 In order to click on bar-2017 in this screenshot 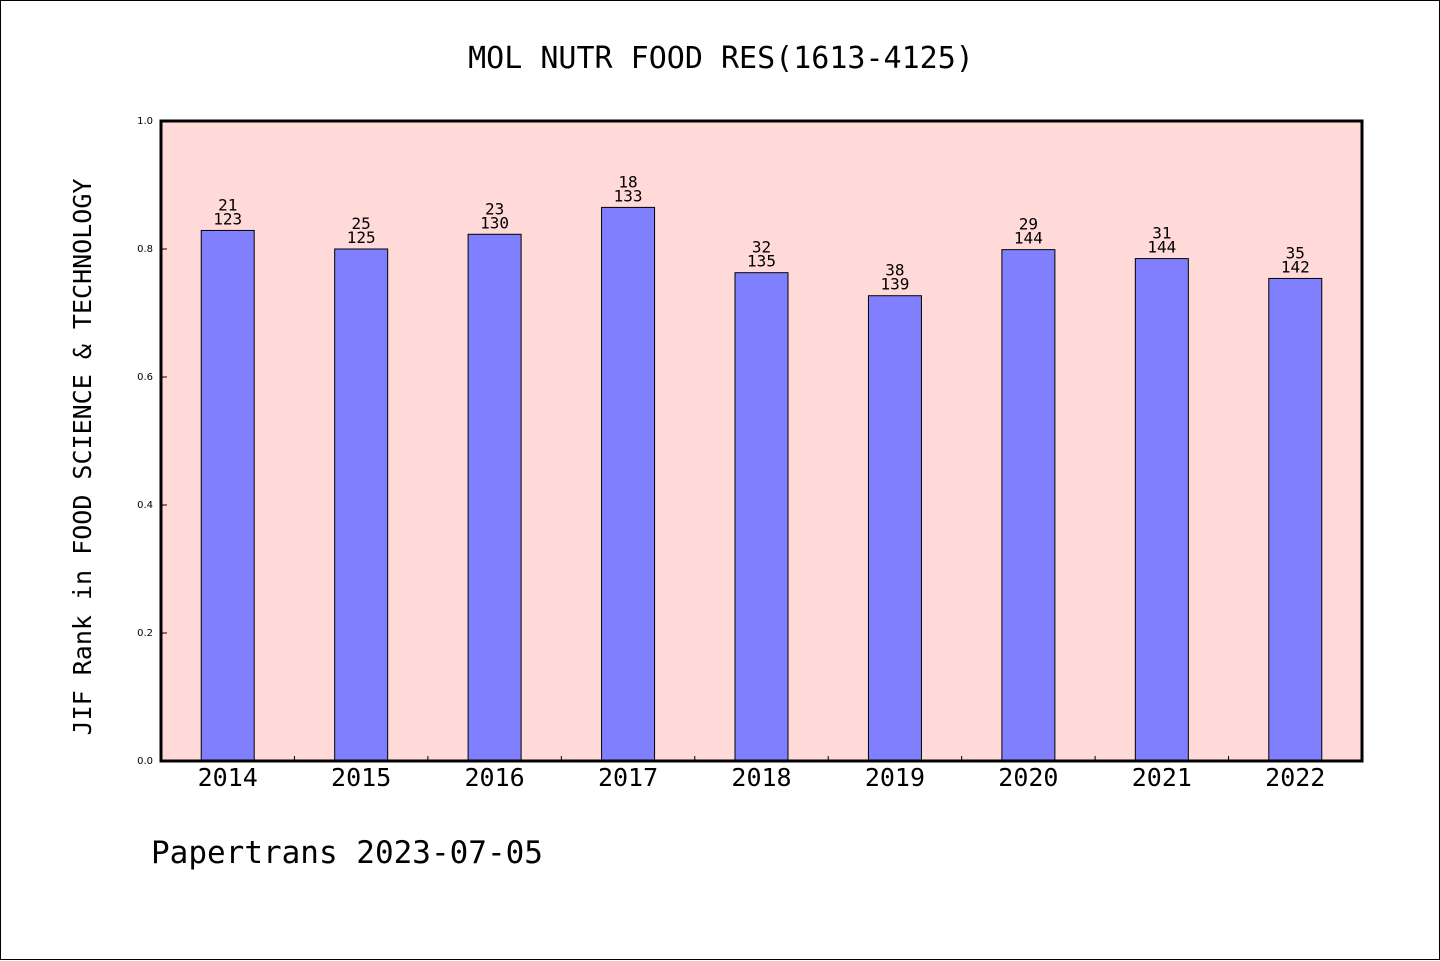, I will do `click(628, 484)`.